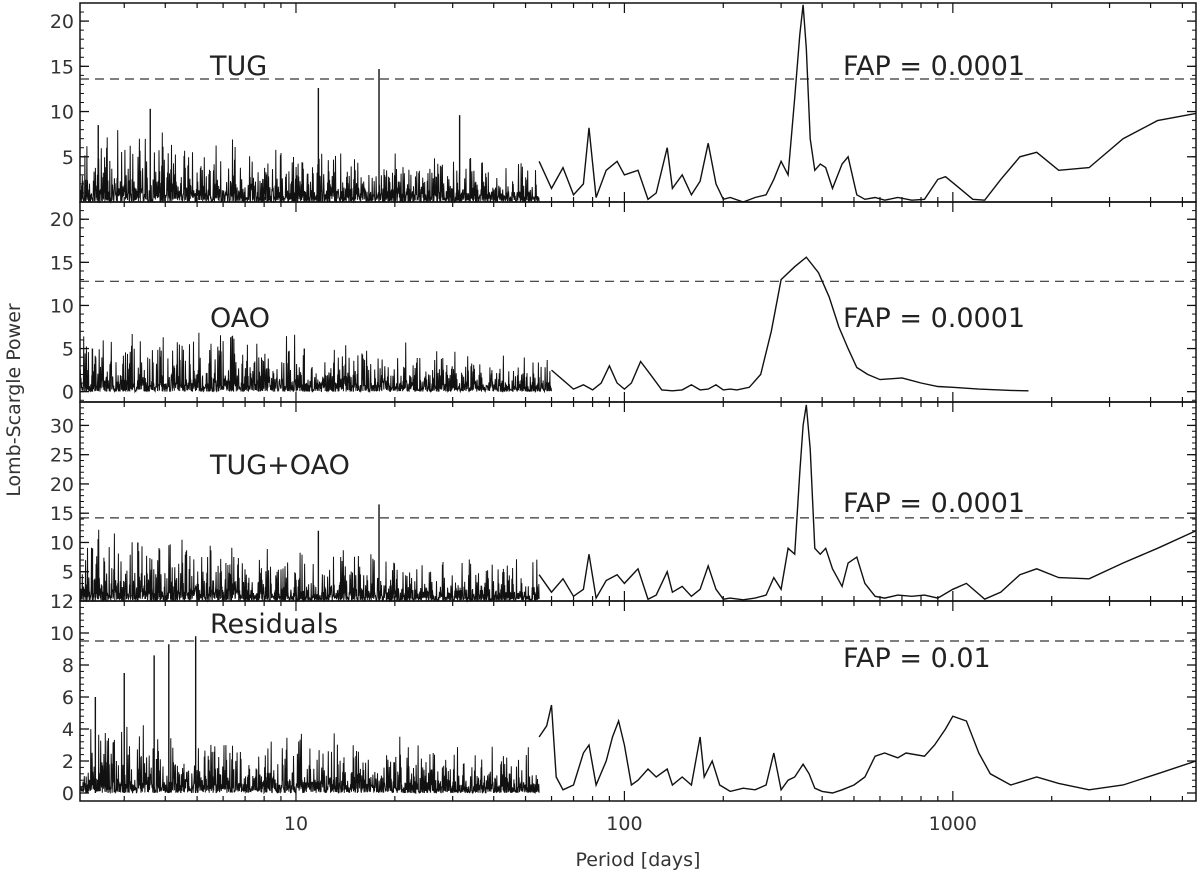  I want to click on y-tick-label: 30, so click(62, 426).